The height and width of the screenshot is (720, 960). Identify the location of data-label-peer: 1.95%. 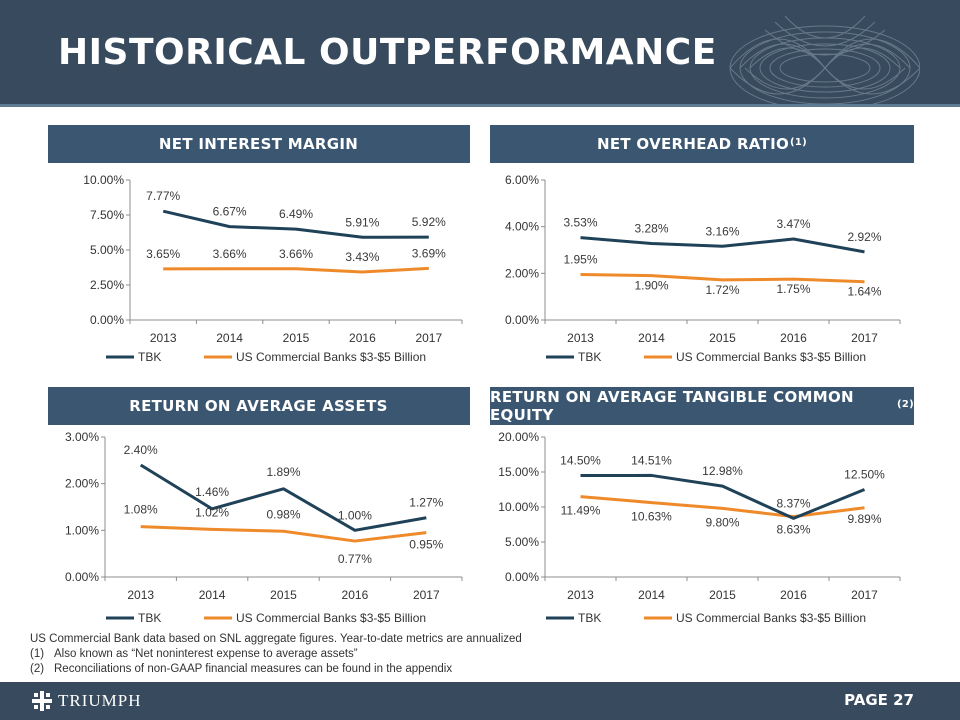
(580, 260).